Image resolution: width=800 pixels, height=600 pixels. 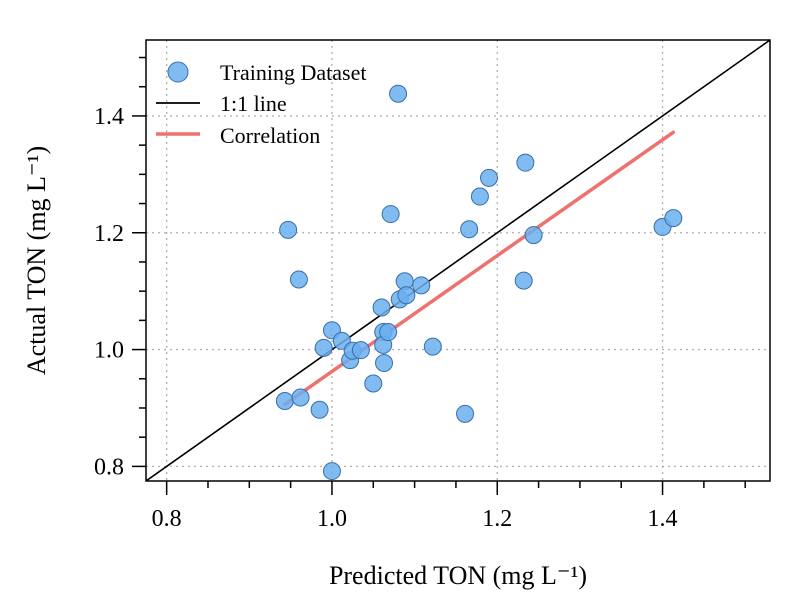 I want to click on legend-label-correlation: Correlation, so click(x=270, y=135).